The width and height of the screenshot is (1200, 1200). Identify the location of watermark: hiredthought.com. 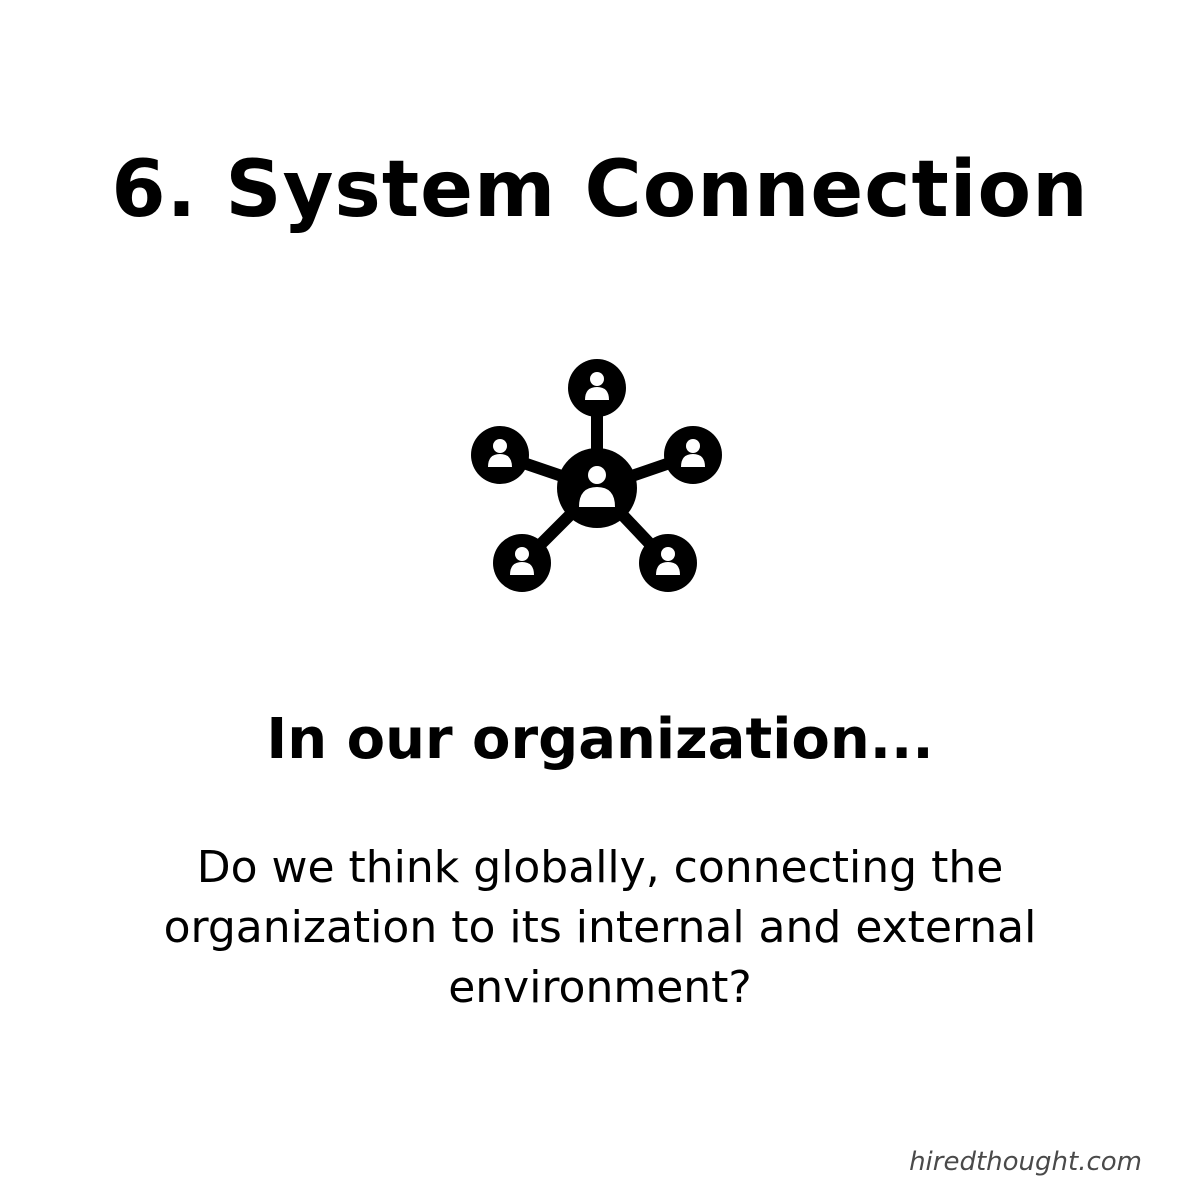
(1025, 1162).